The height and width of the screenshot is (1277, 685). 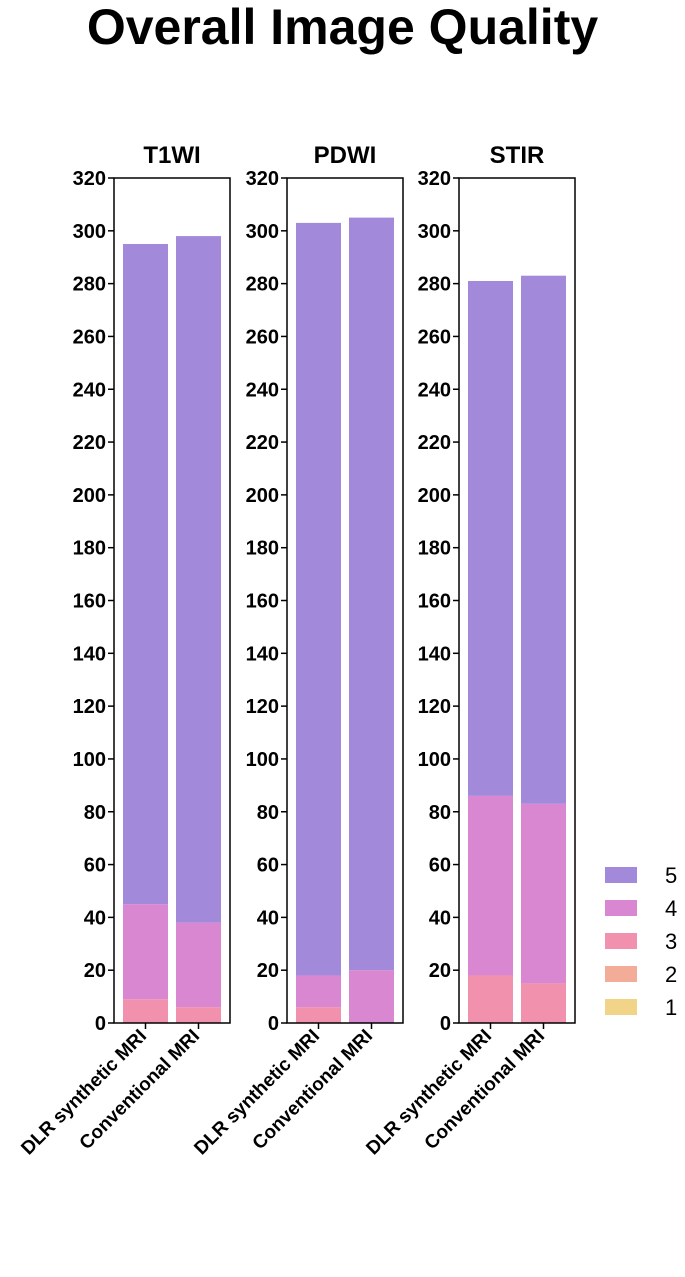 I want to click on legend-label-score-2: 2, so click(x=671, y=974).